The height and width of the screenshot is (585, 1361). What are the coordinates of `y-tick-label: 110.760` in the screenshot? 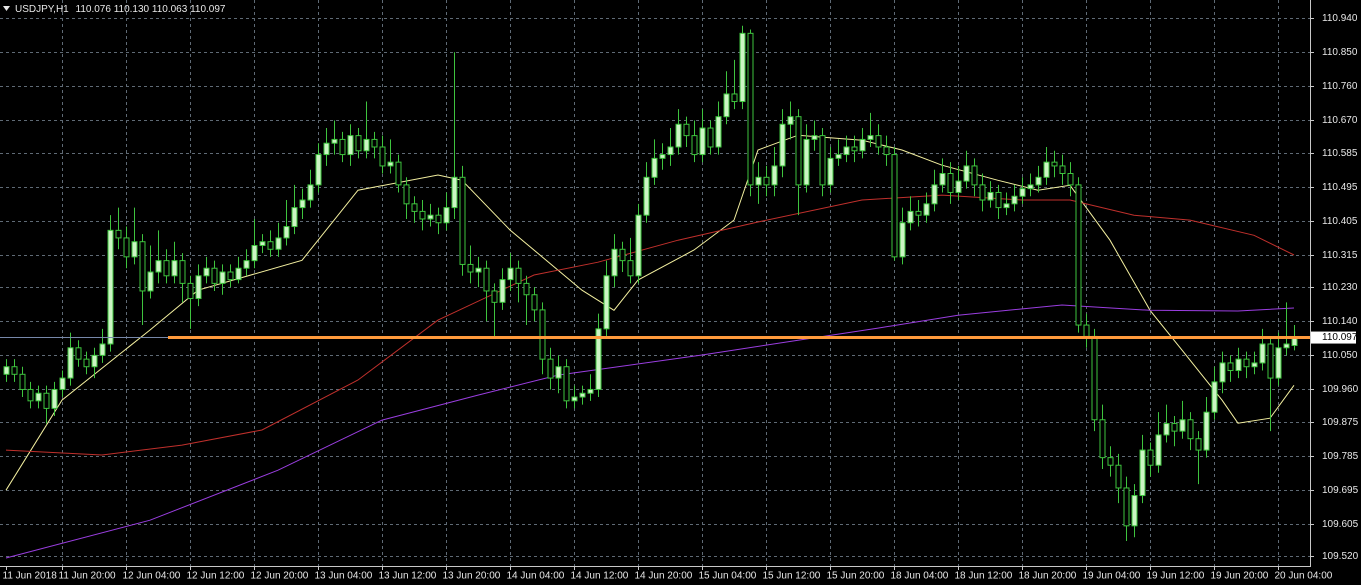 It's located at (1340, 86).